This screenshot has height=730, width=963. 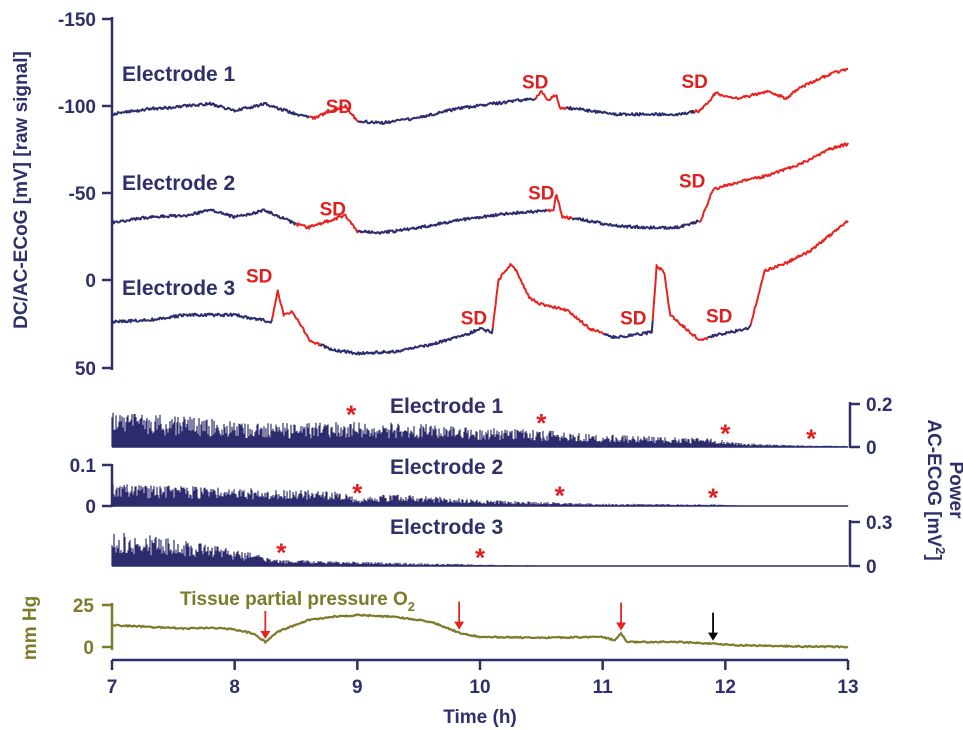 What do you see at coordinates (85, 369) in the screenshot?
I see `main-ytick-label: 50` at bounding box center [85, 369].